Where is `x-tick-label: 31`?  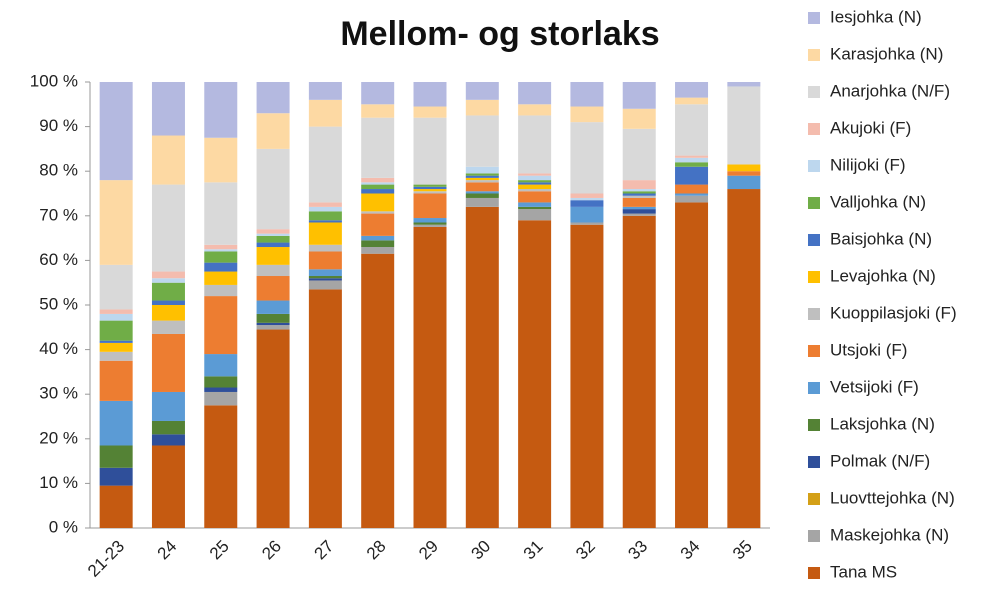 x-tick-label: 31 is located at coordinates (533, 550).